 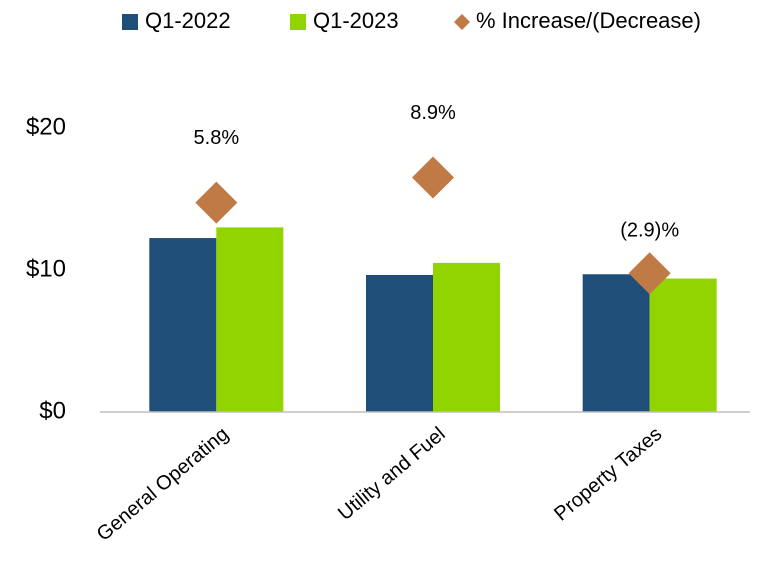 I want to click on legend-label: Q1-2022, so click(x=188, y=20).